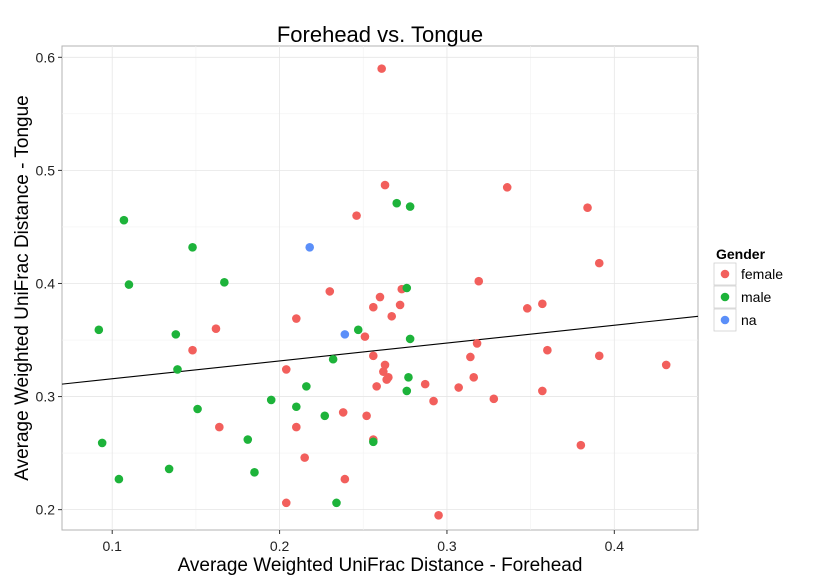  I want to click on x-tick-label: 0.4, so click(615, 546).